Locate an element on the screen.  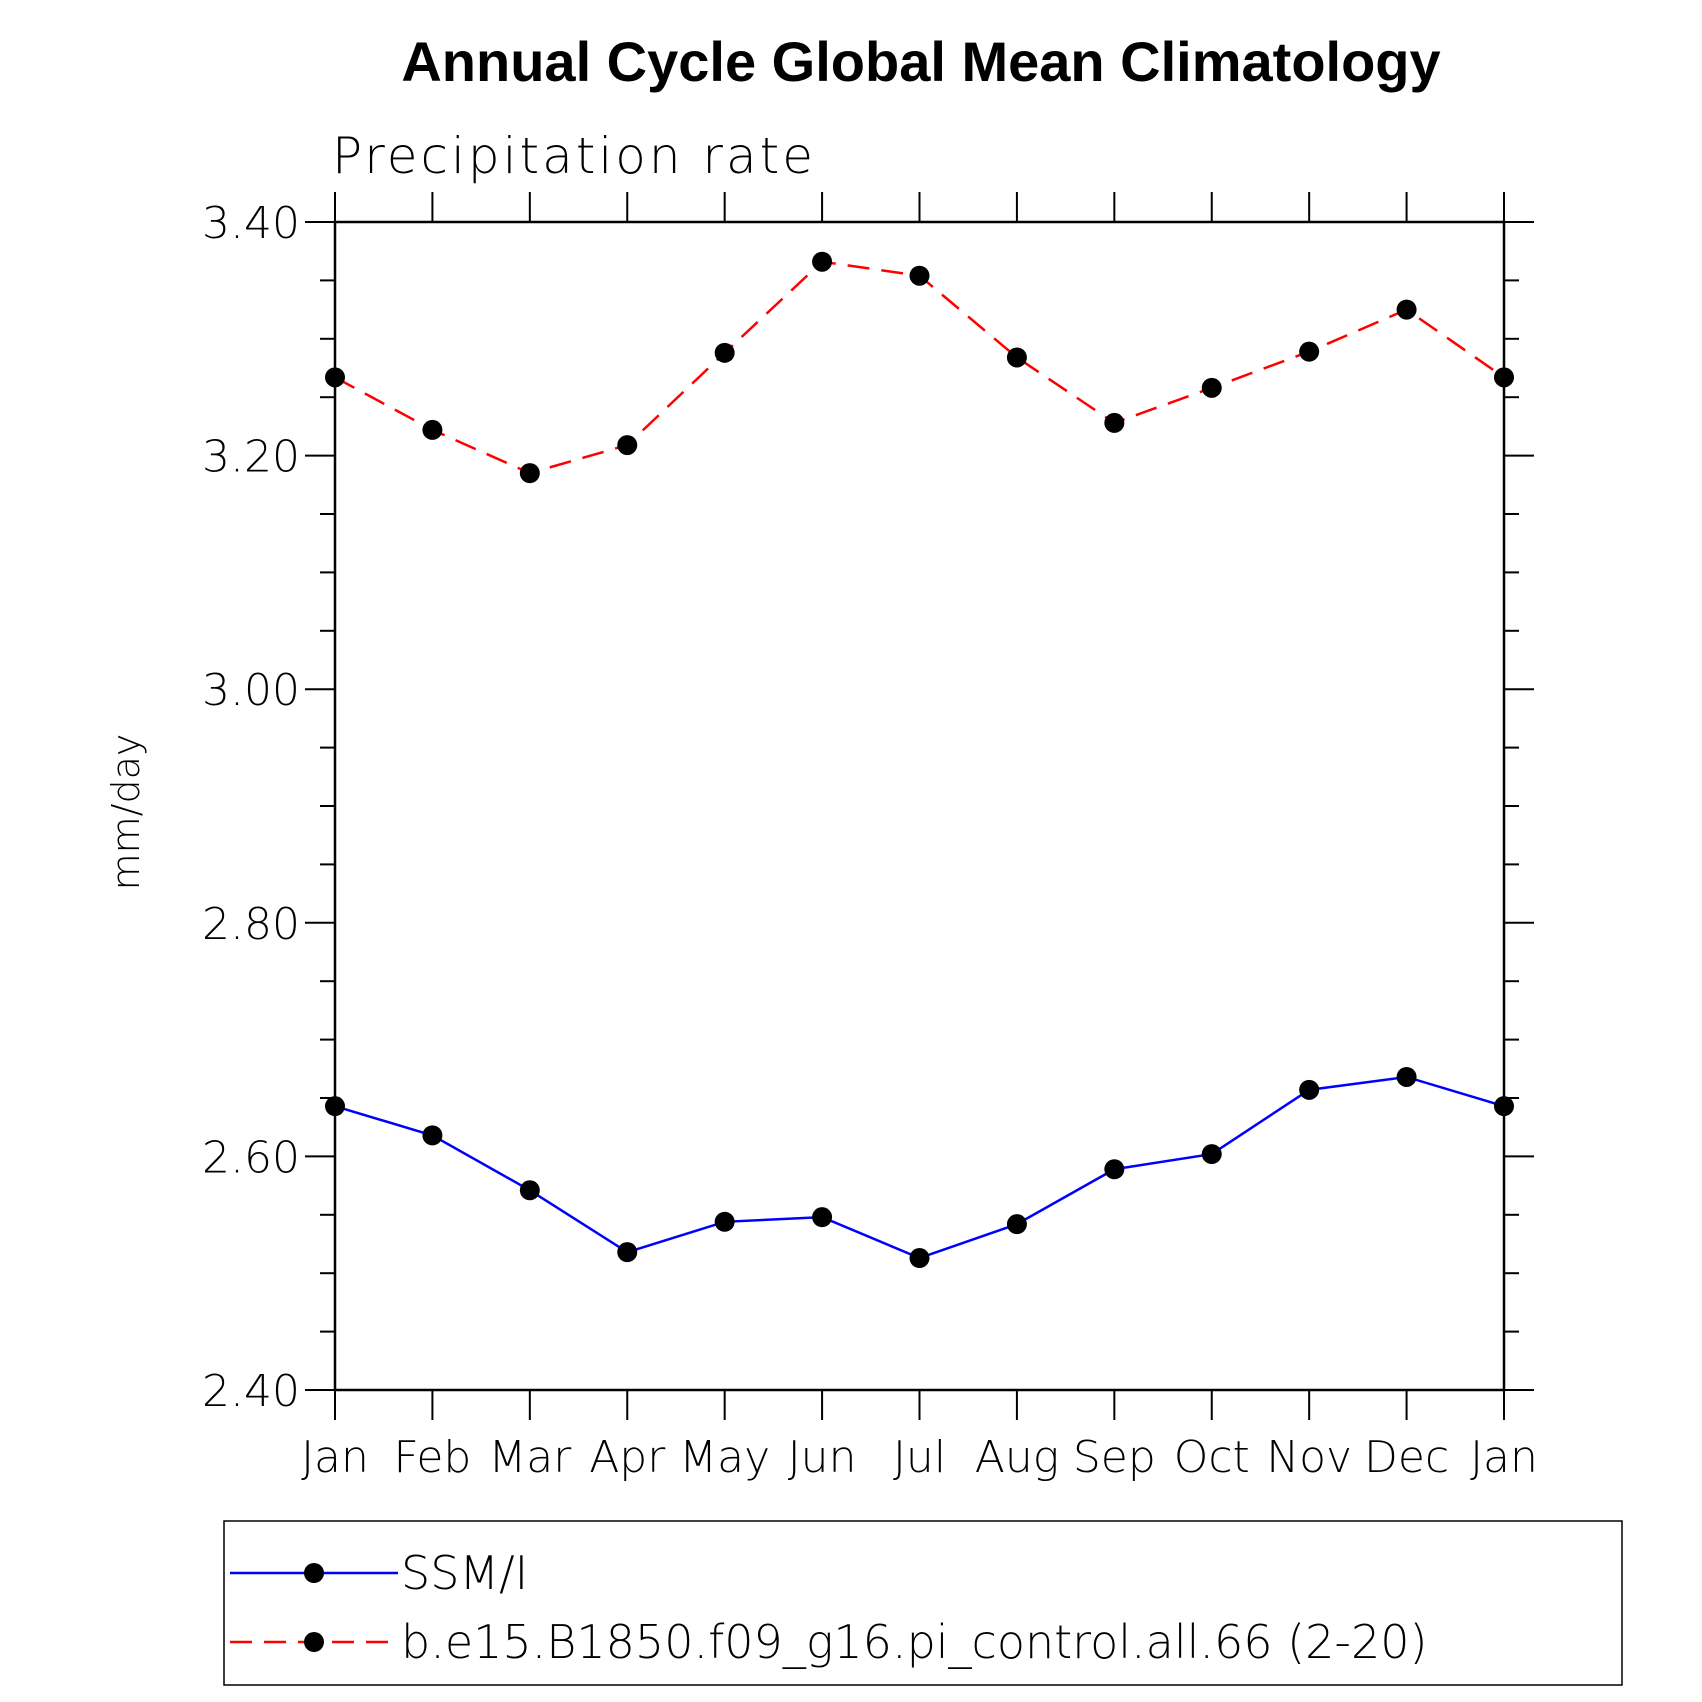
x-tick-label: May is located at coordinates (724, 1457).